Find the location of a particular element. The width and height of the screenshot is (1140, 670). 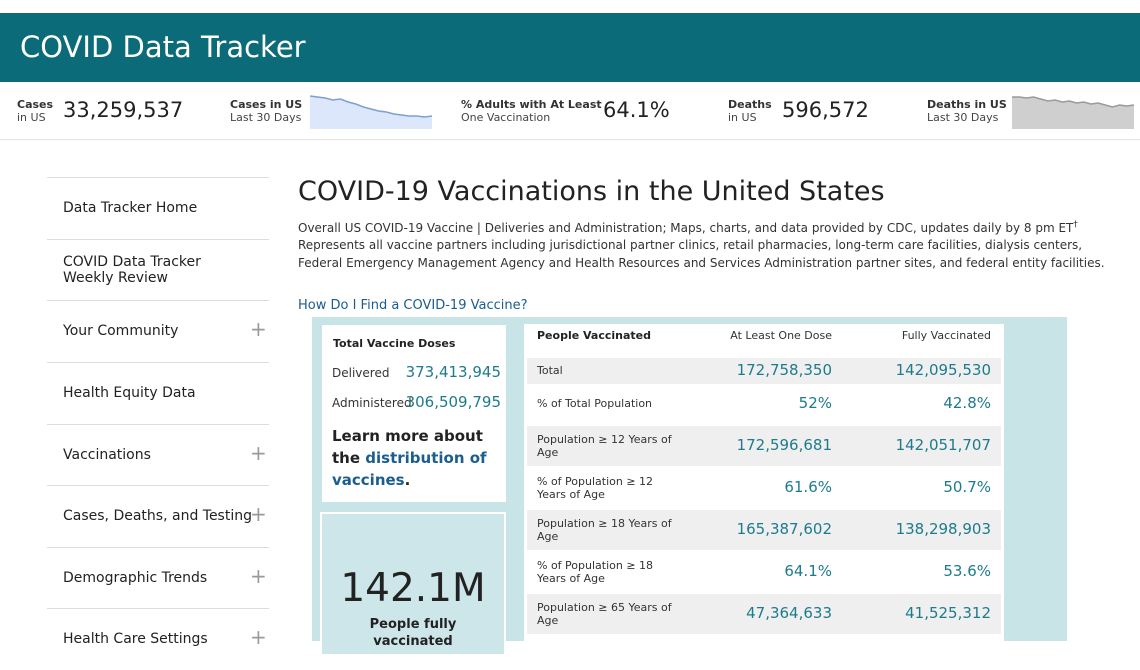

sidebar-item: Vaccinations is located at coordinates (107, 455).